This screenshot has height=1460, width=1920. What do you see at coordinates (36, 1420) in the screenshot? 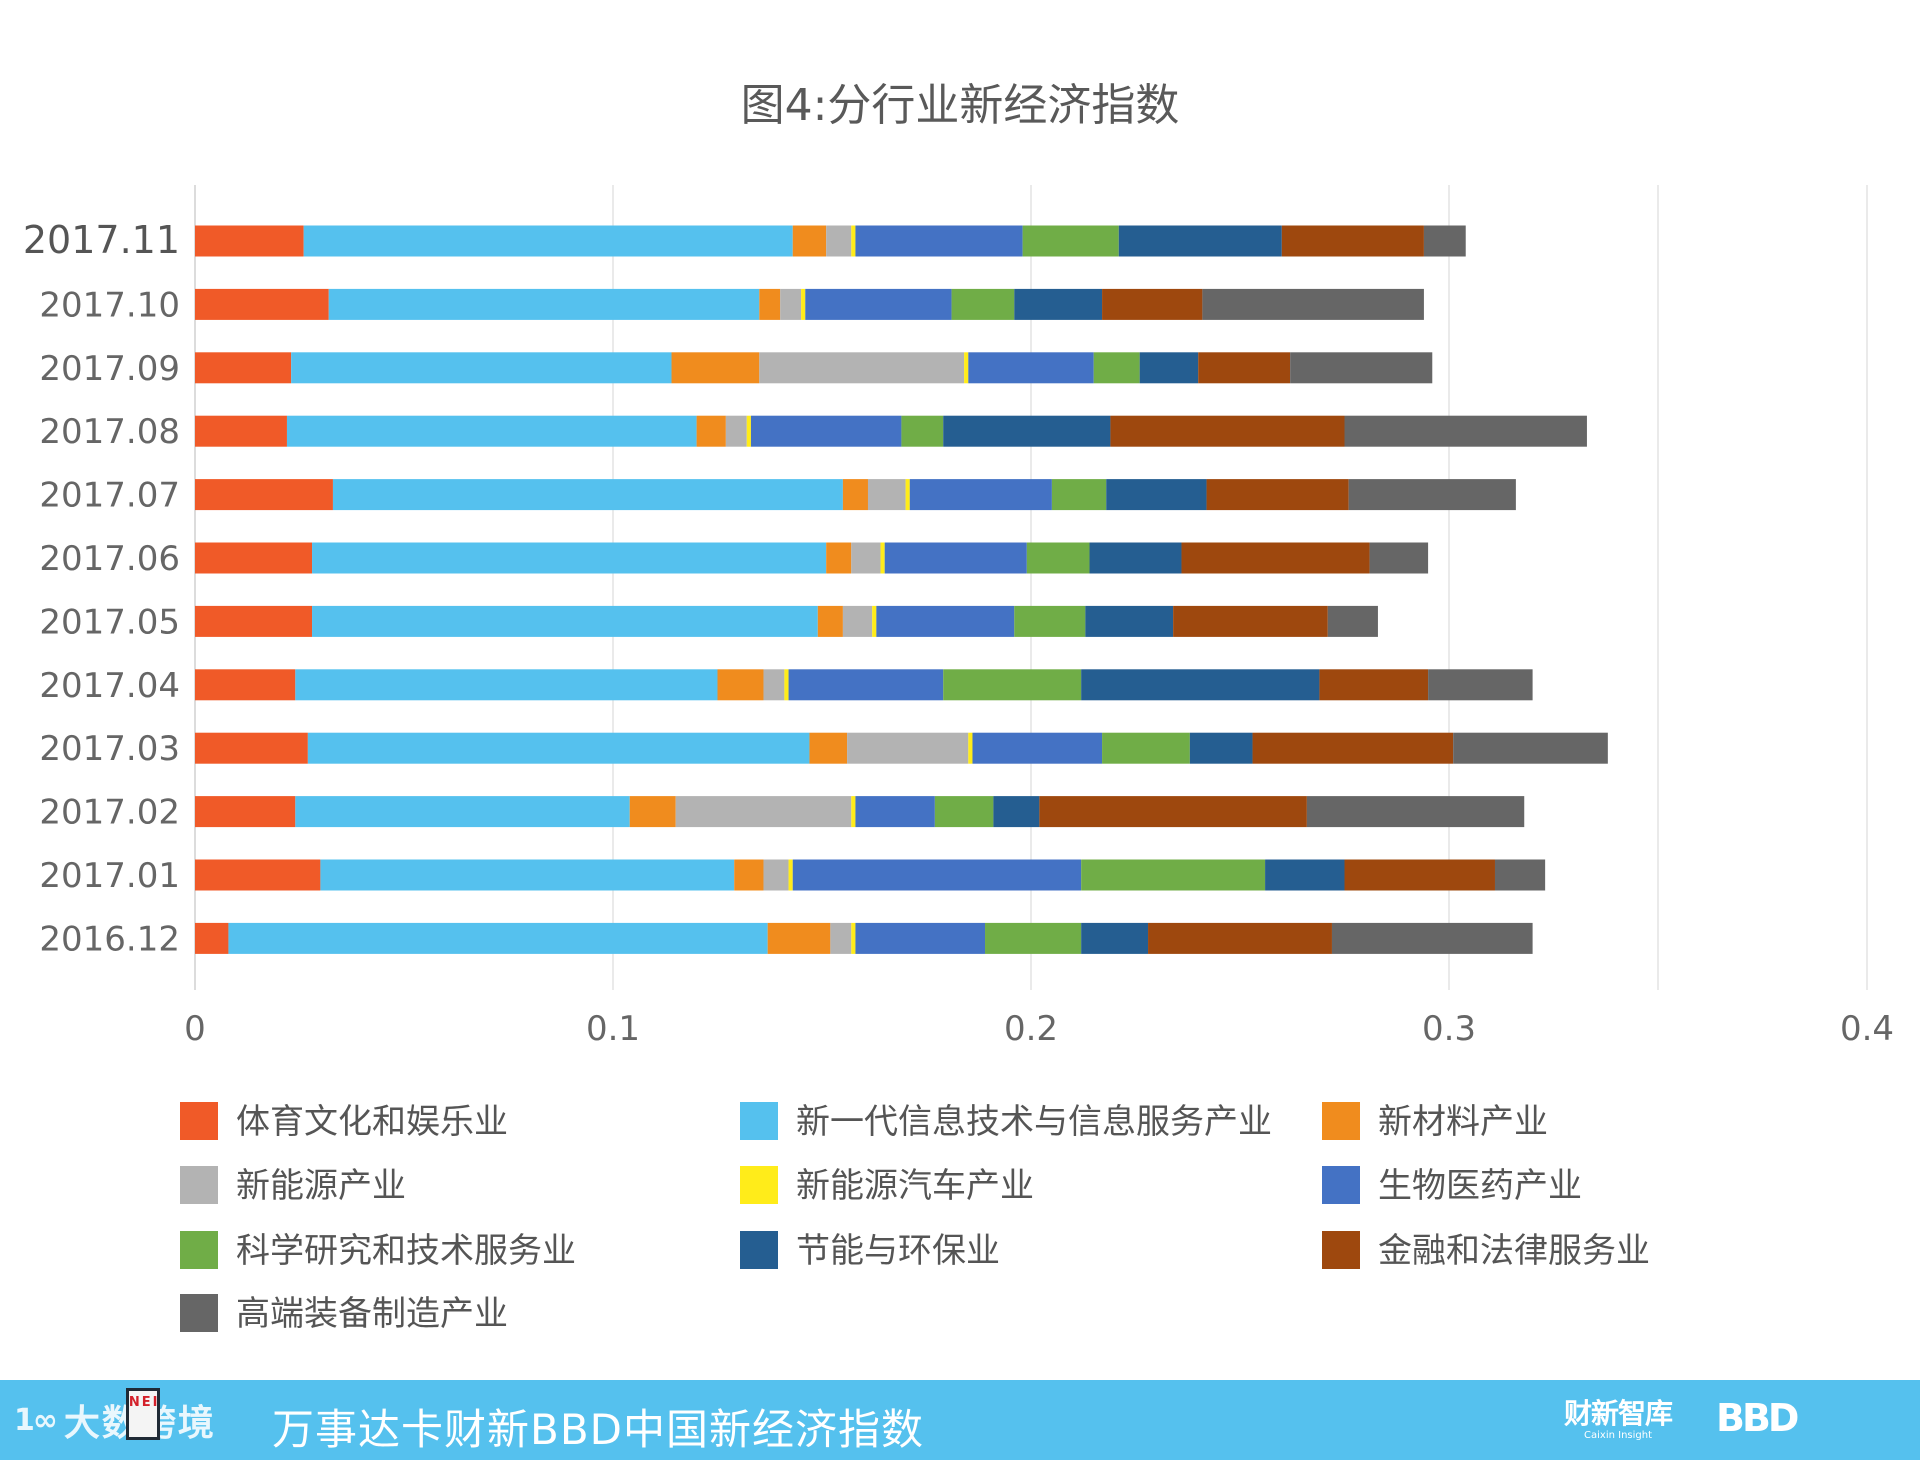
I see `logo-glyph: 1∞` at bounding box center [36, 1420].